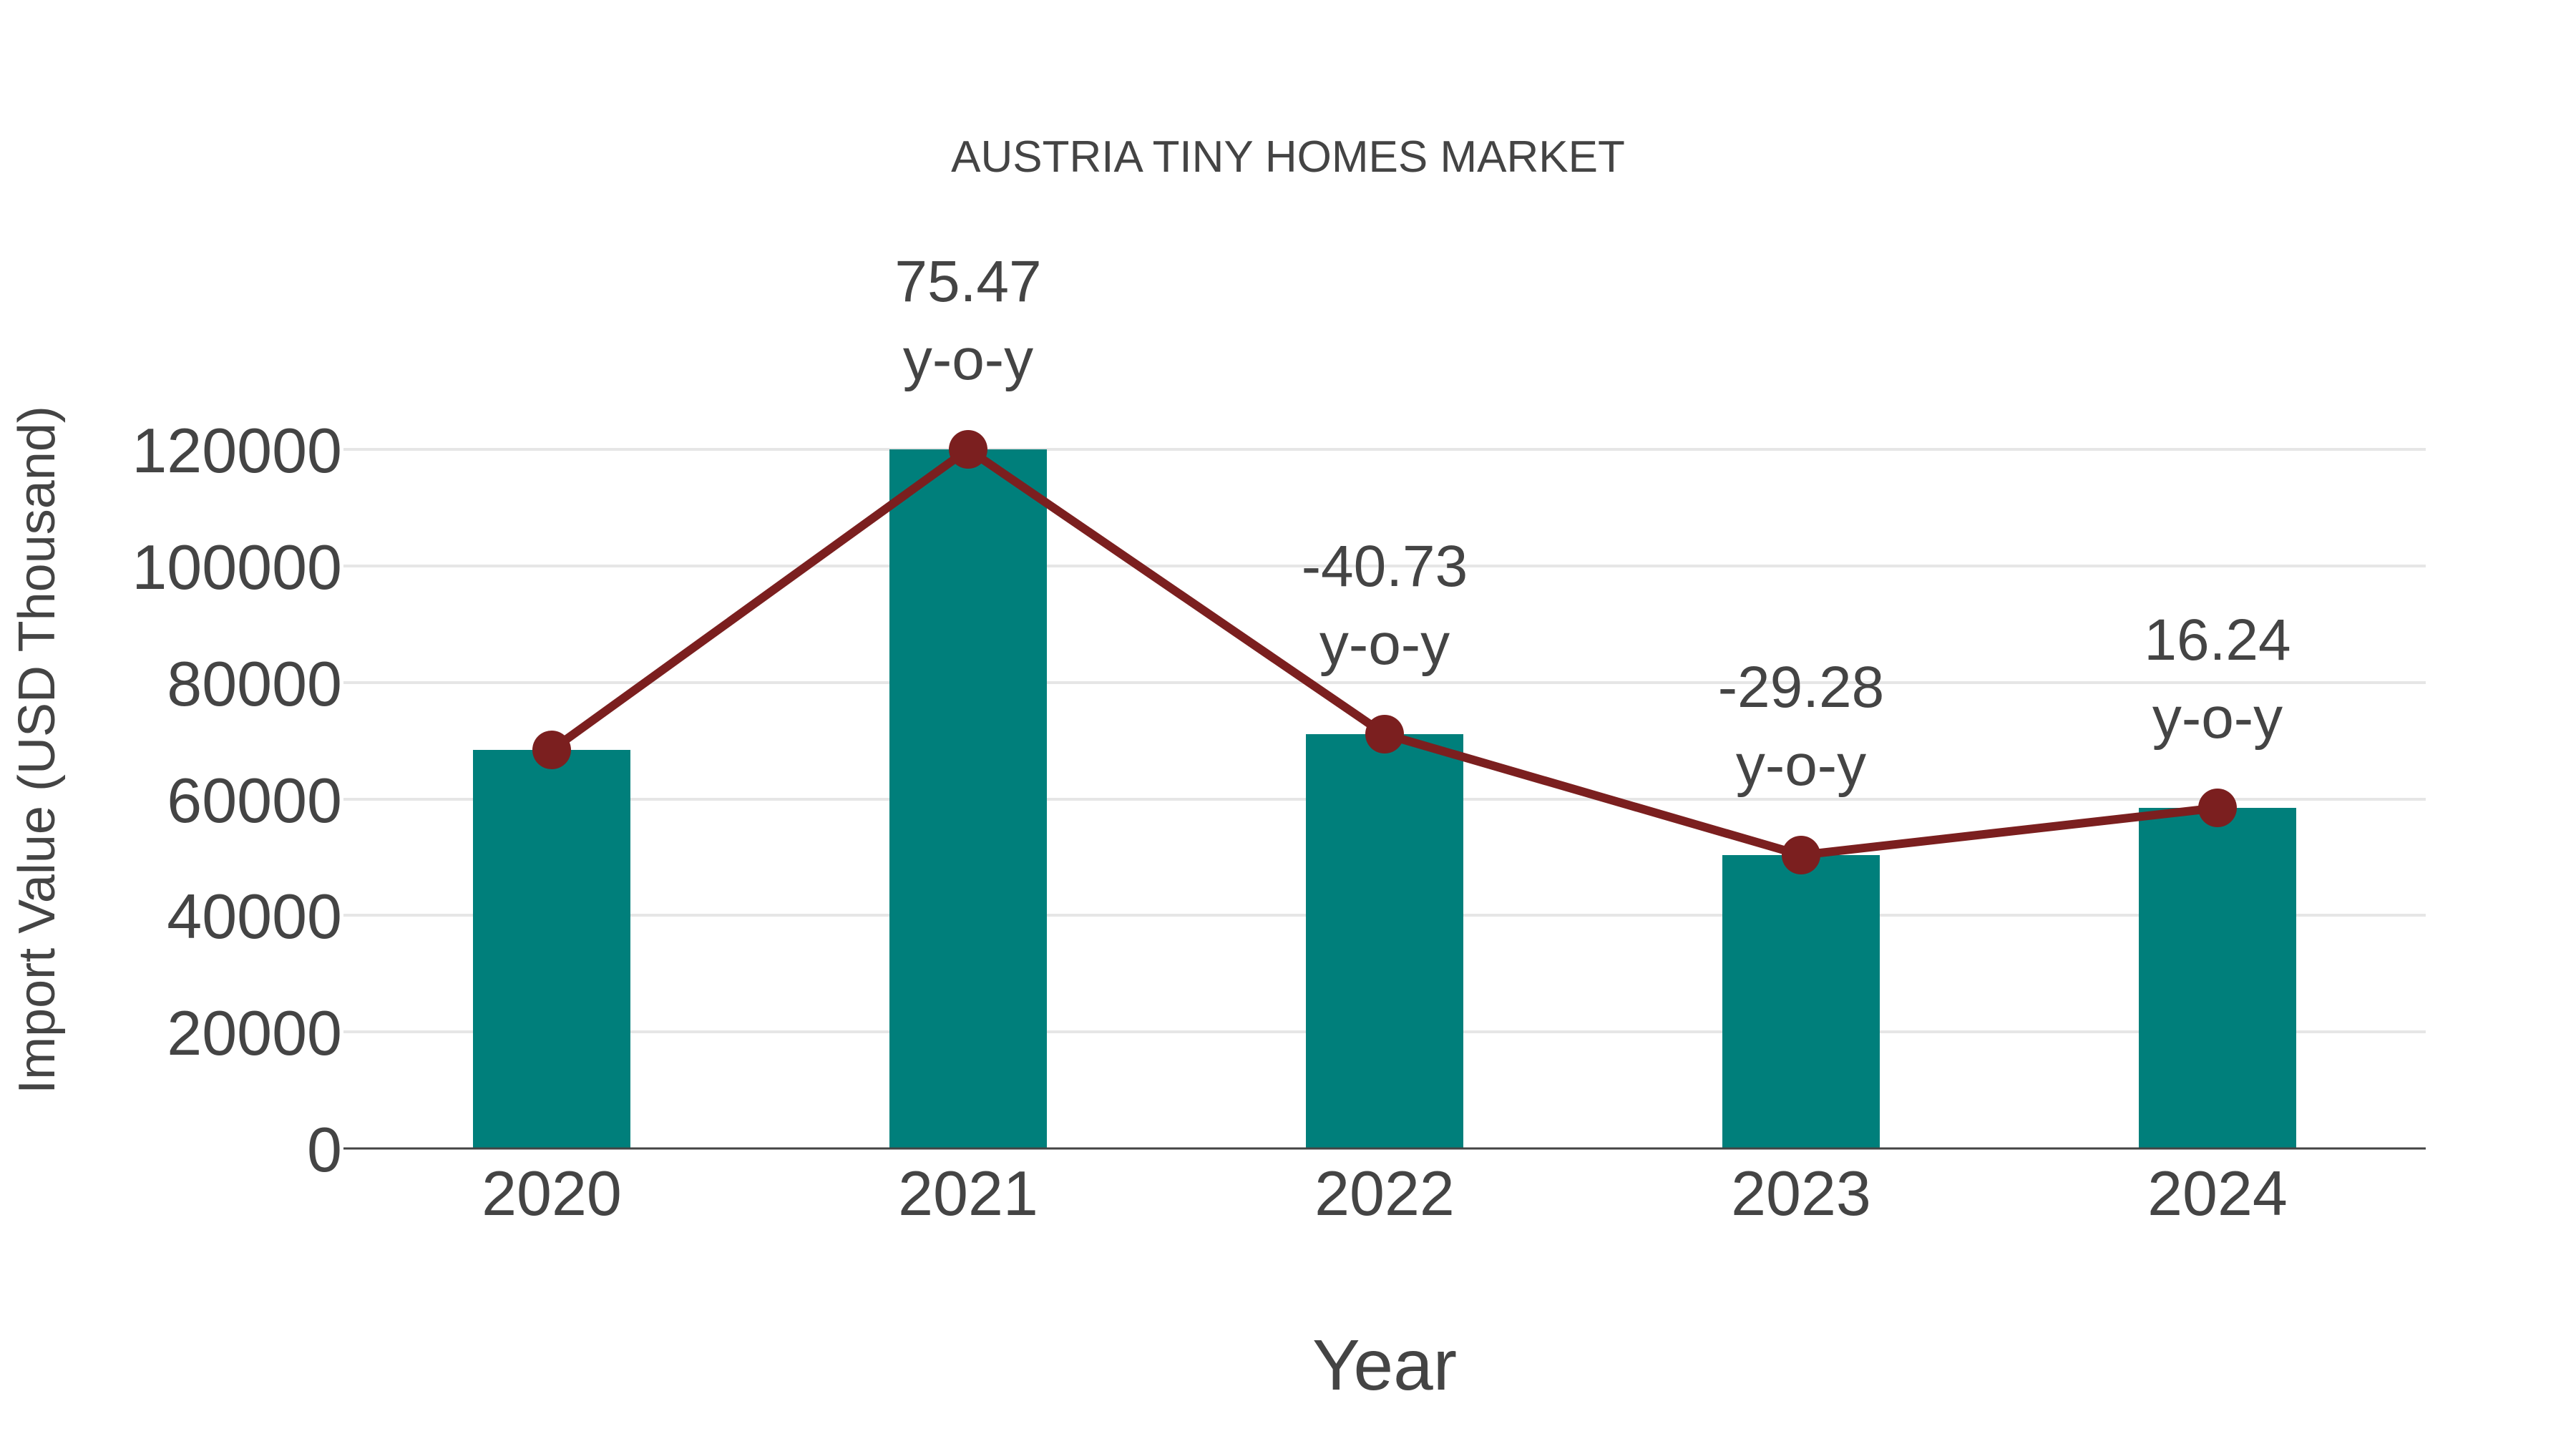 The image size is (2576, 1449). I want to click on y-tick-60000: 60000, so click(254, 800).